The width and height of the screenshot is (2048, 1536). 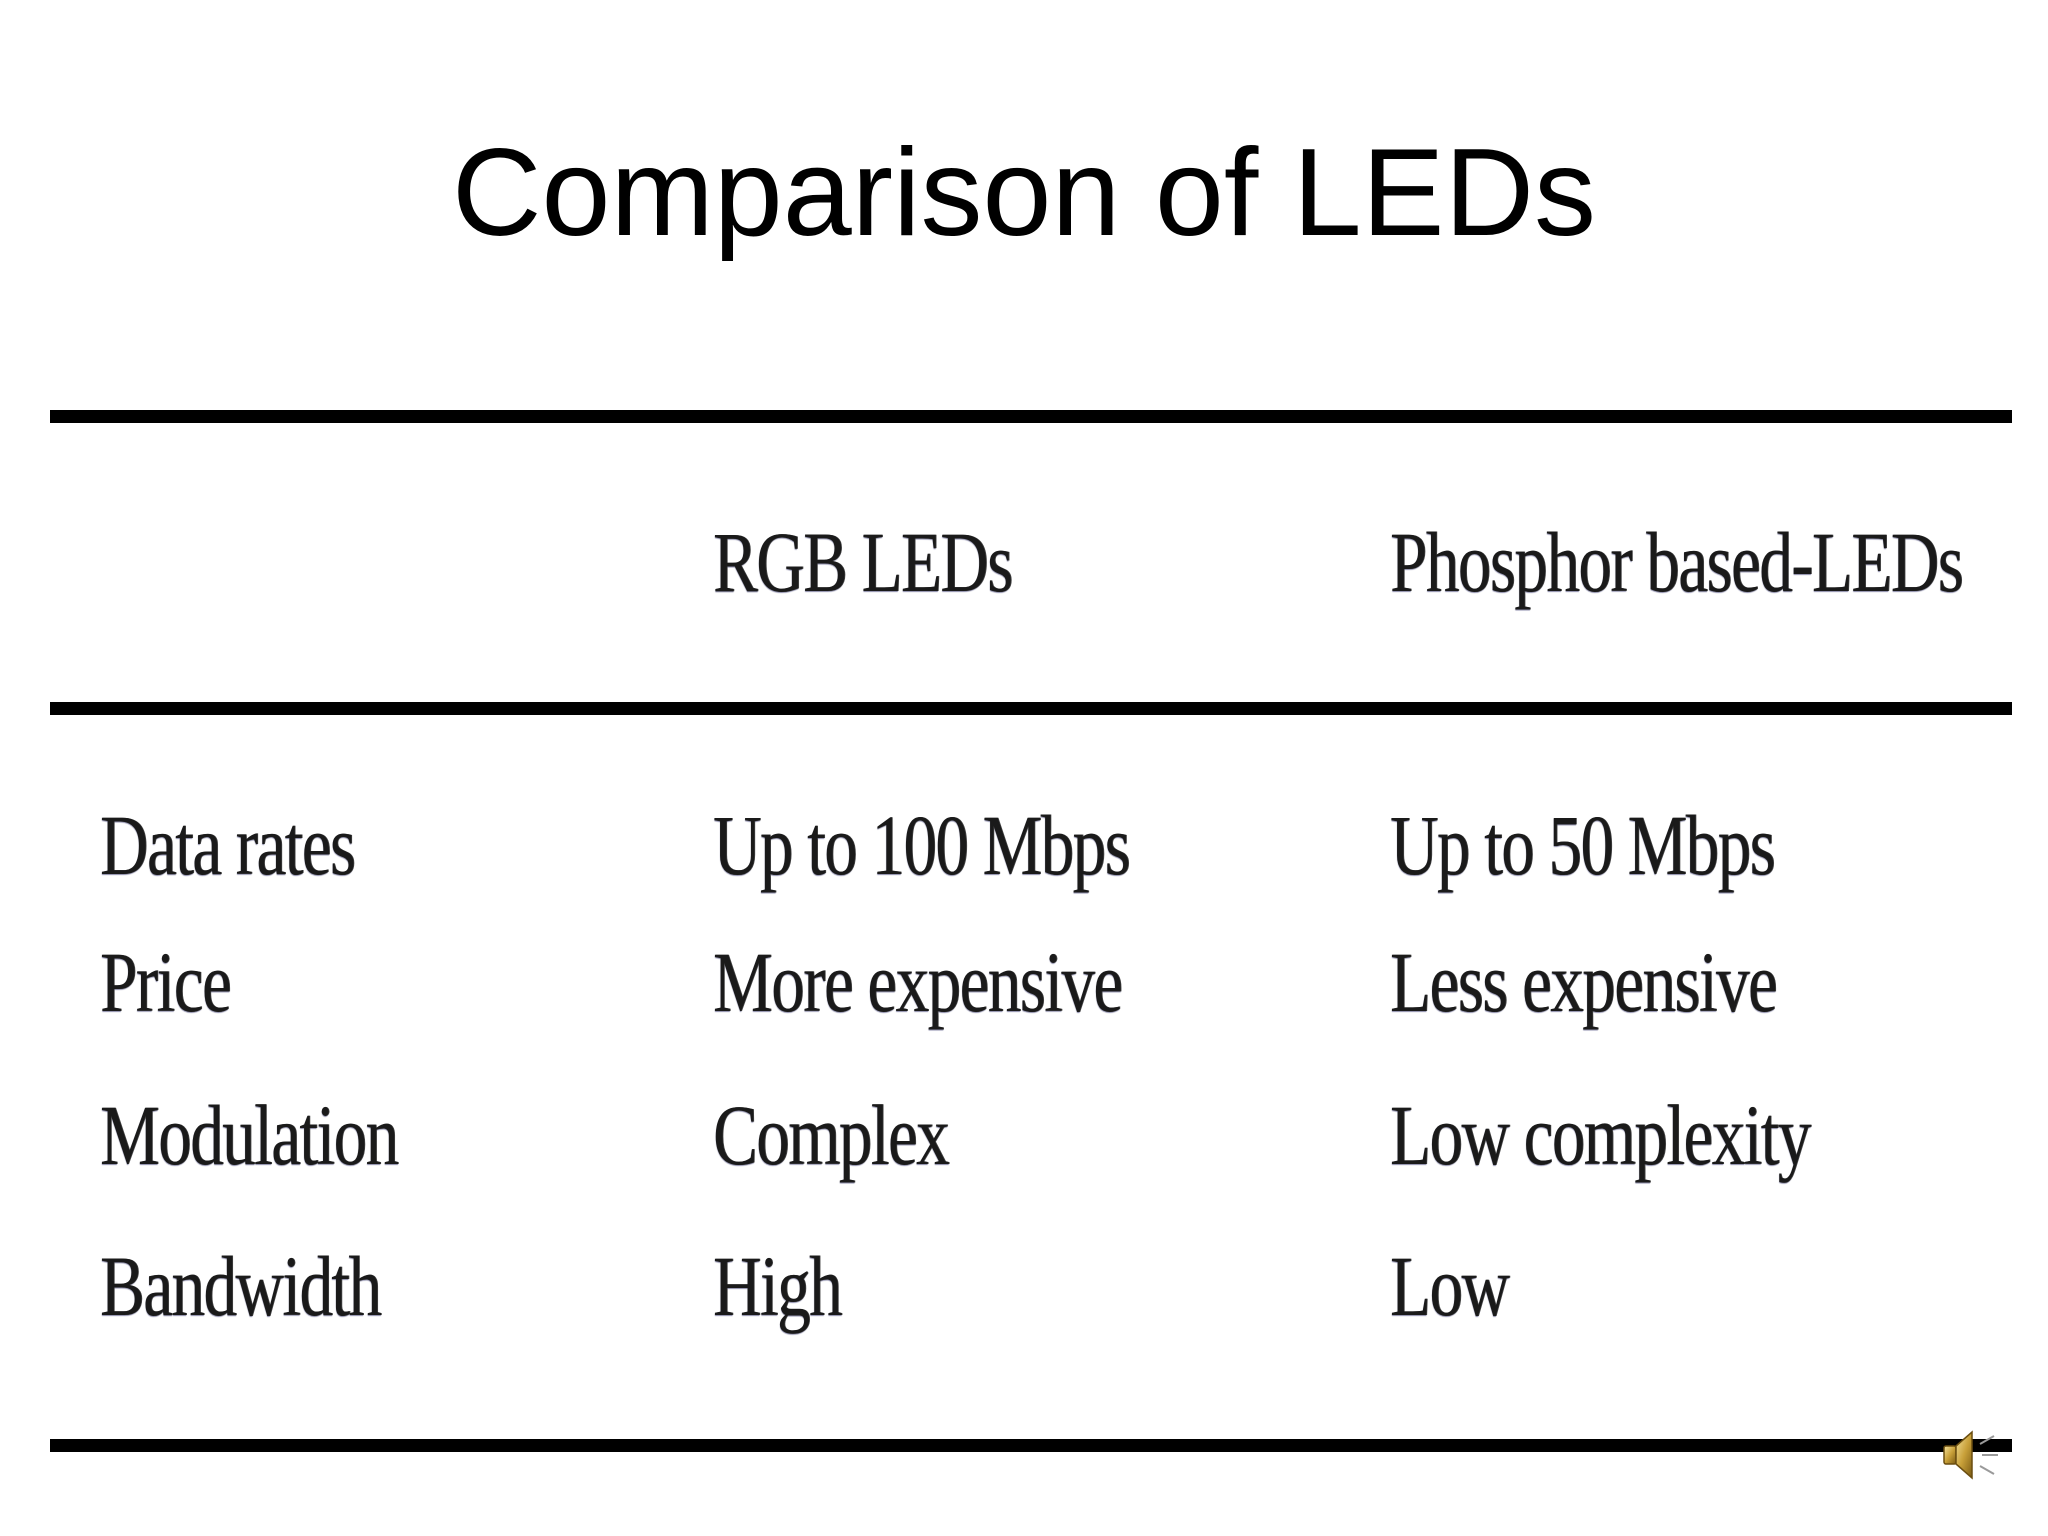 I want to click on table-top-rule, so click(x=1031, y=416).